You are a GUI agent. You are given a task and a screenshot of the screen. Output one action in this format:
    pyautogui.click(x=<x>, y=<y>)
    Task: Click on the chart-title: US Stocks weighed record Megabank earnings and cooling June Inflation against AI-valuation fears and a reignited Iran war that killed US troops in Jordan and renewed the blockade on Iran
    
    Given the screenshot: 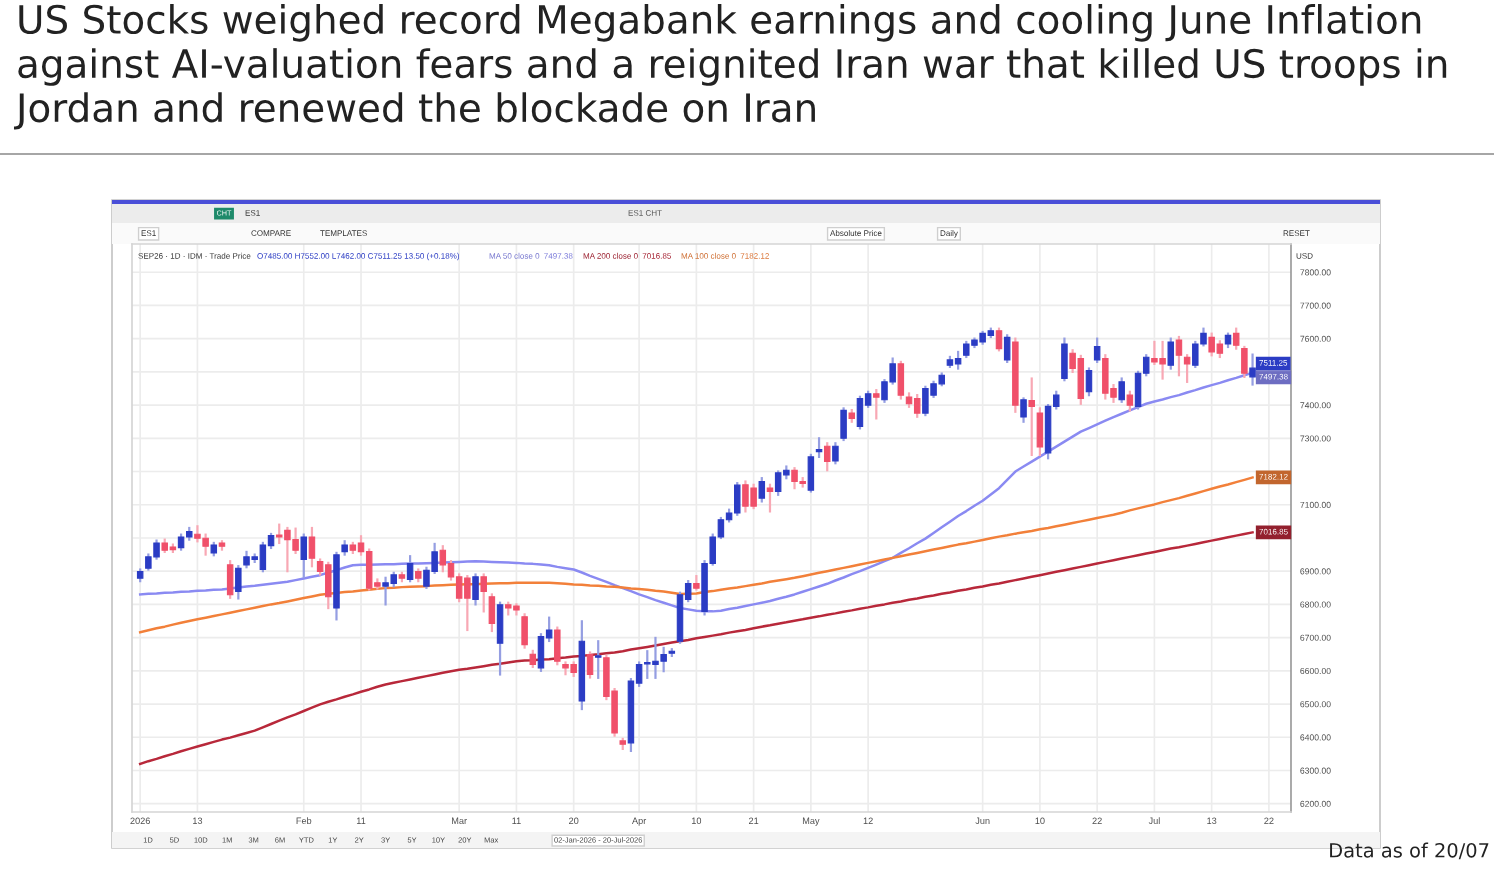 What is the action you would take?
    pyautogui.click(x=730, y=67)
    